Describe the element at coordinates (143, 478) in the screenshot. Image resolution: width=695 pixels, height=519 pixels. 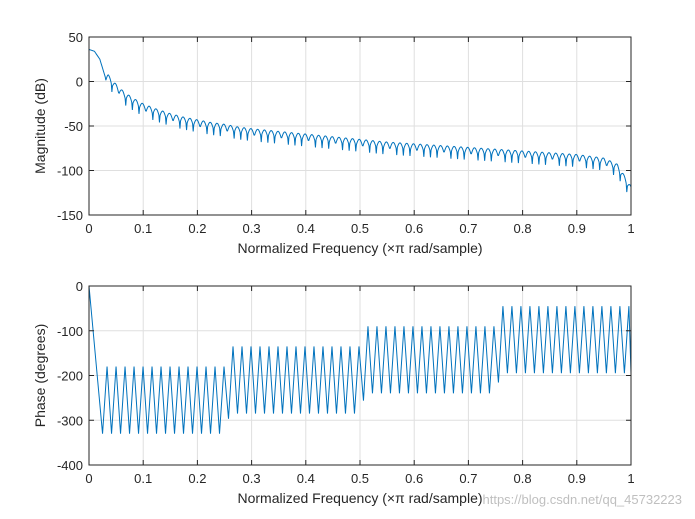
I see `phase-x-tick-label: 0.1` at that location.